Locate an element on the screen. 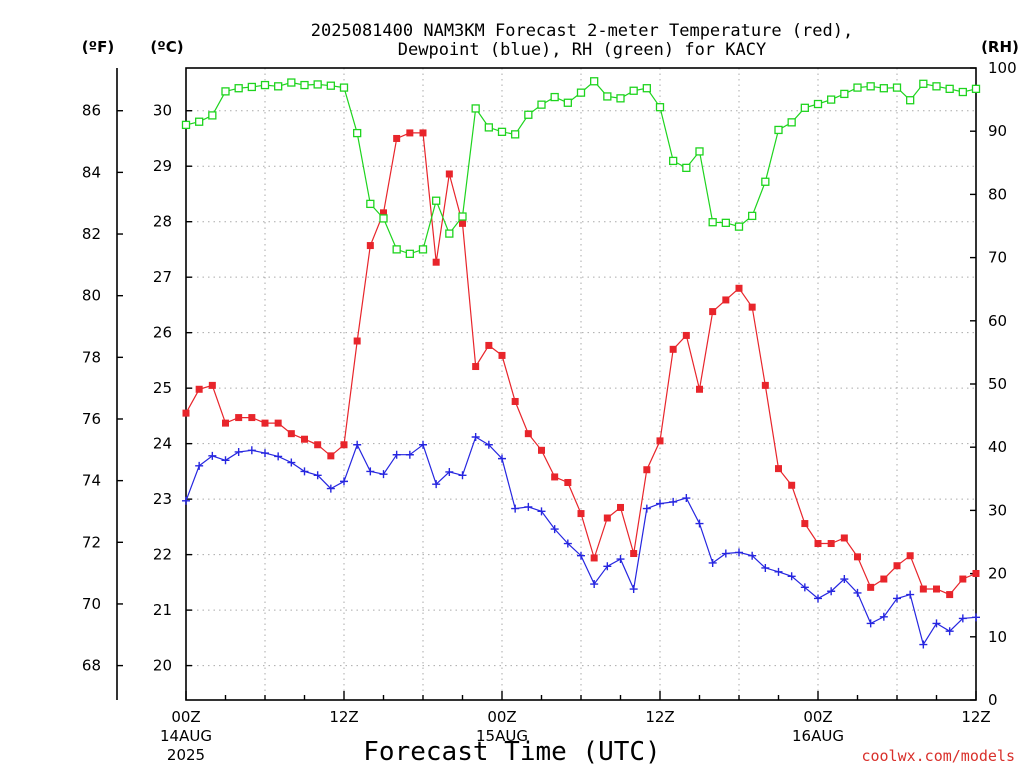  fahrenheit-tick-label: 68 is located at coordinates (91, 666).